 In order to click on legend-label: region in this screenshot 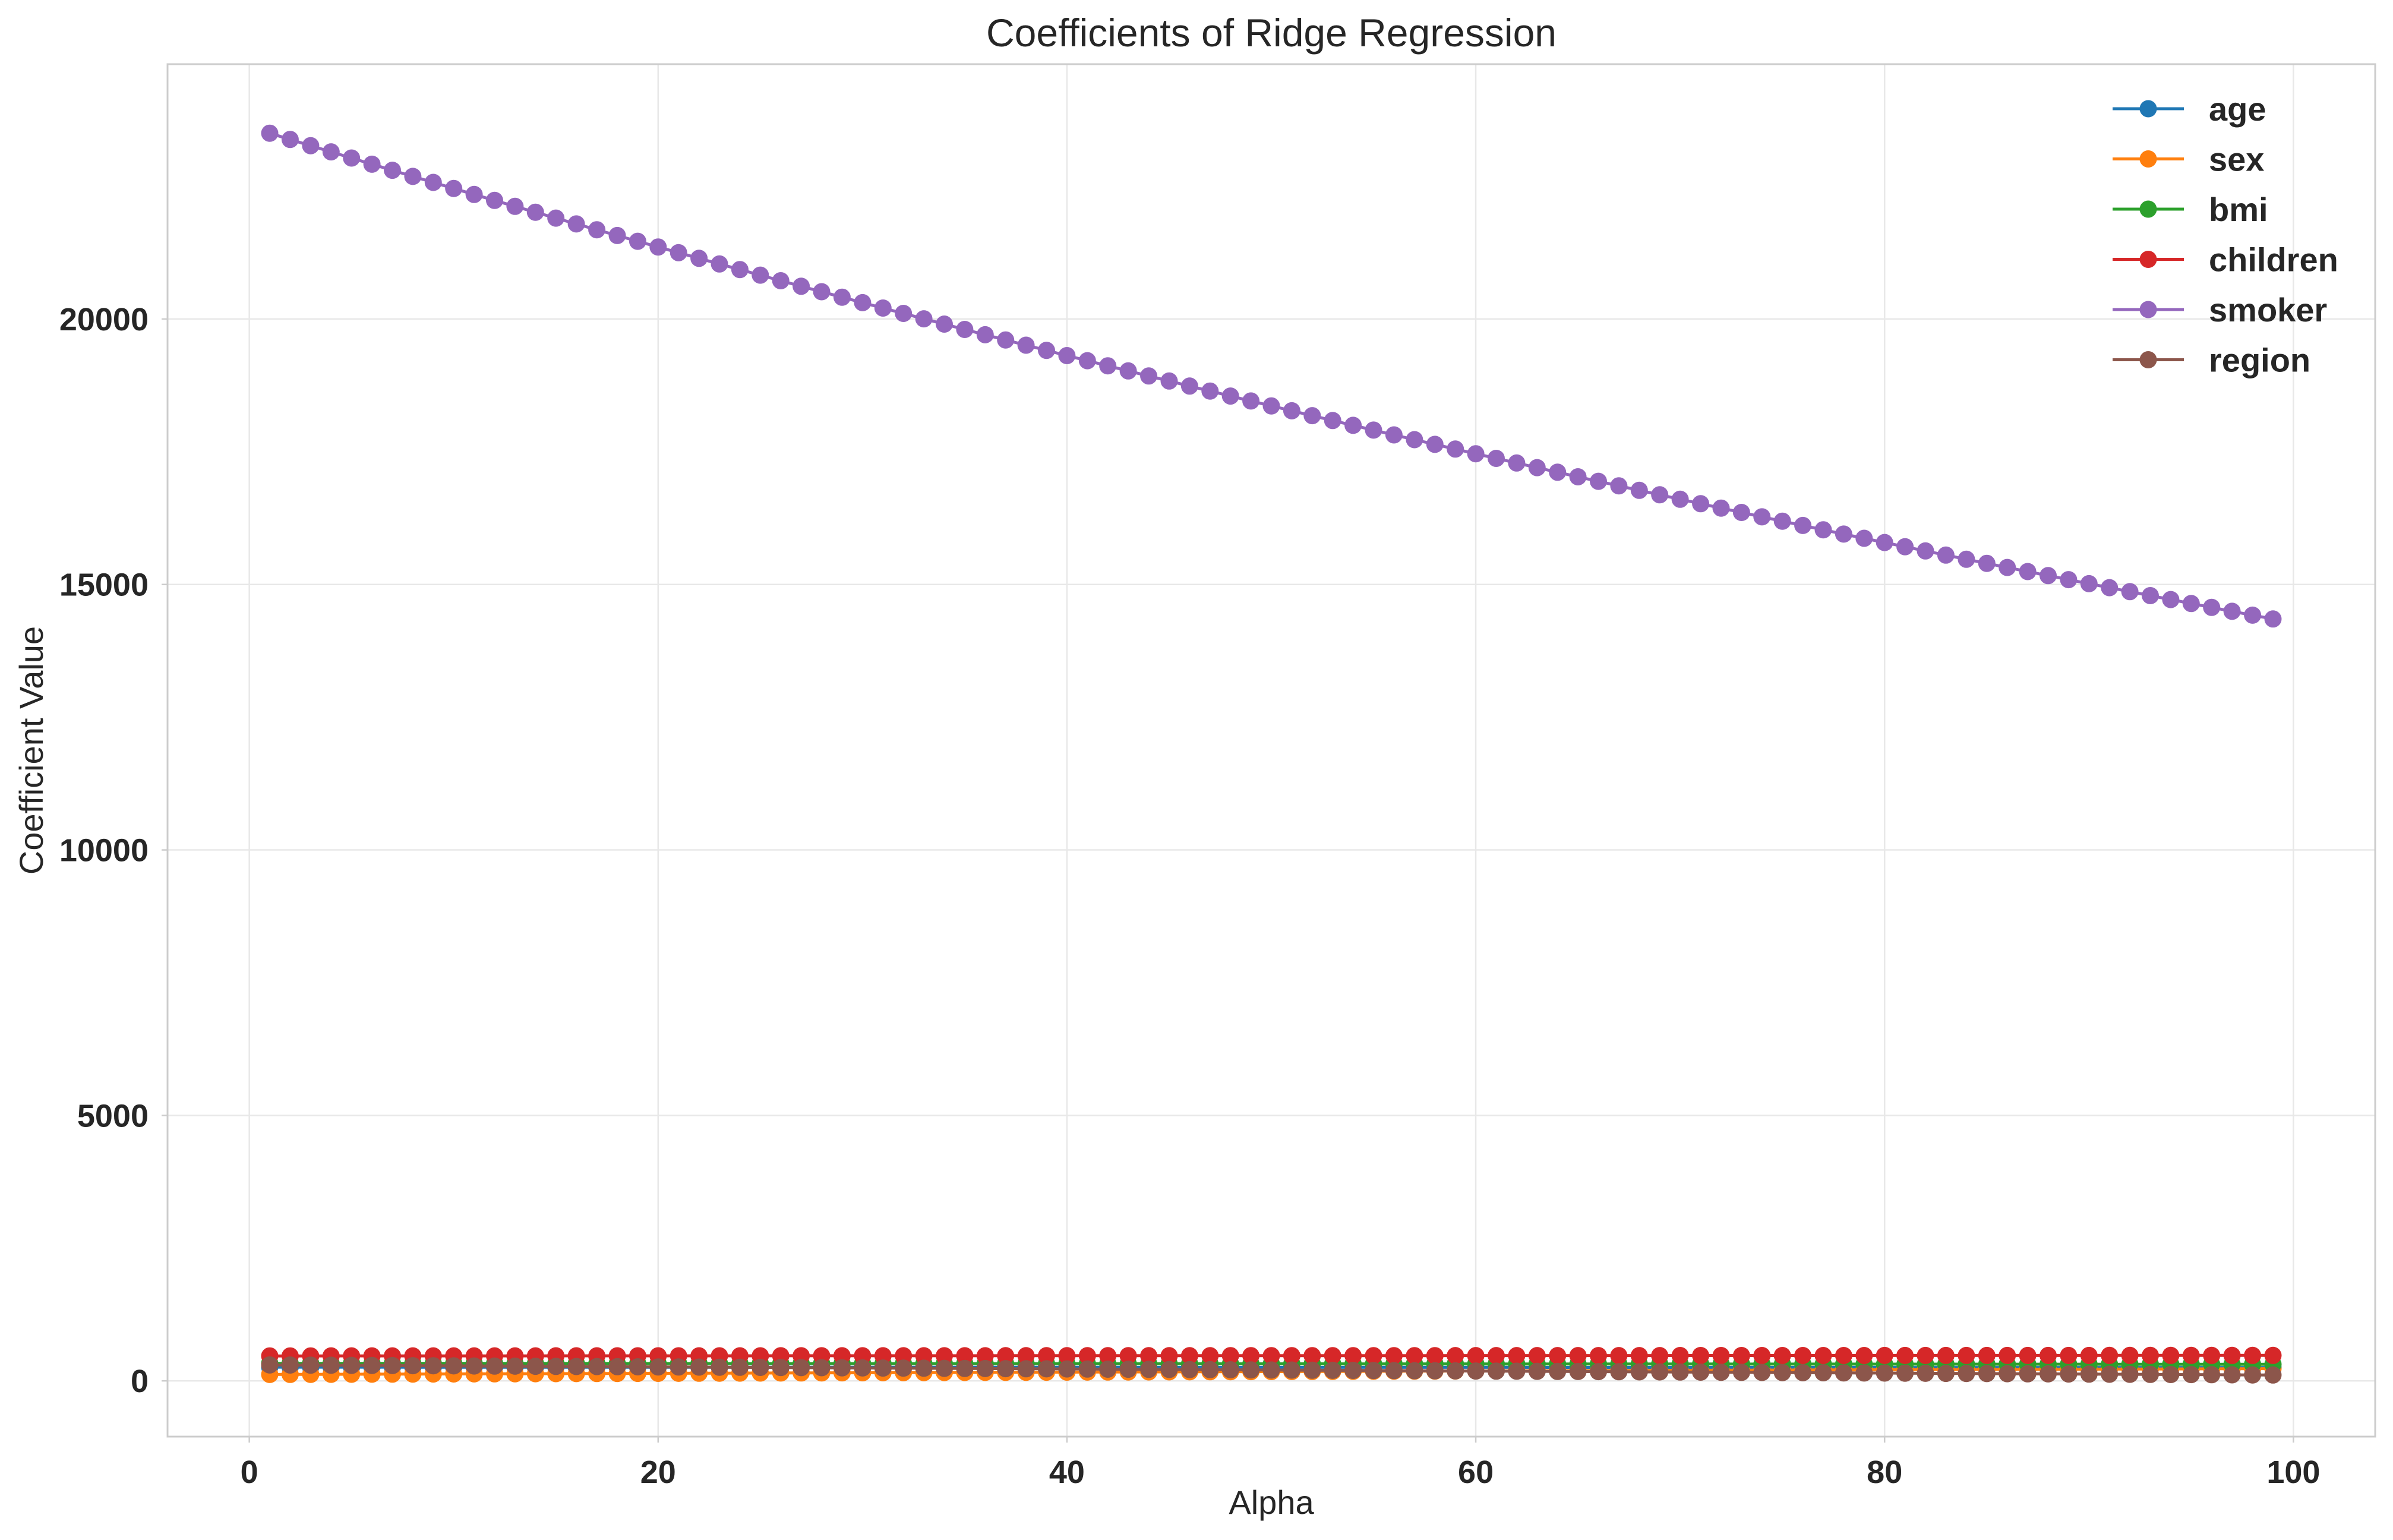, I will do `click(2259, 360)`.